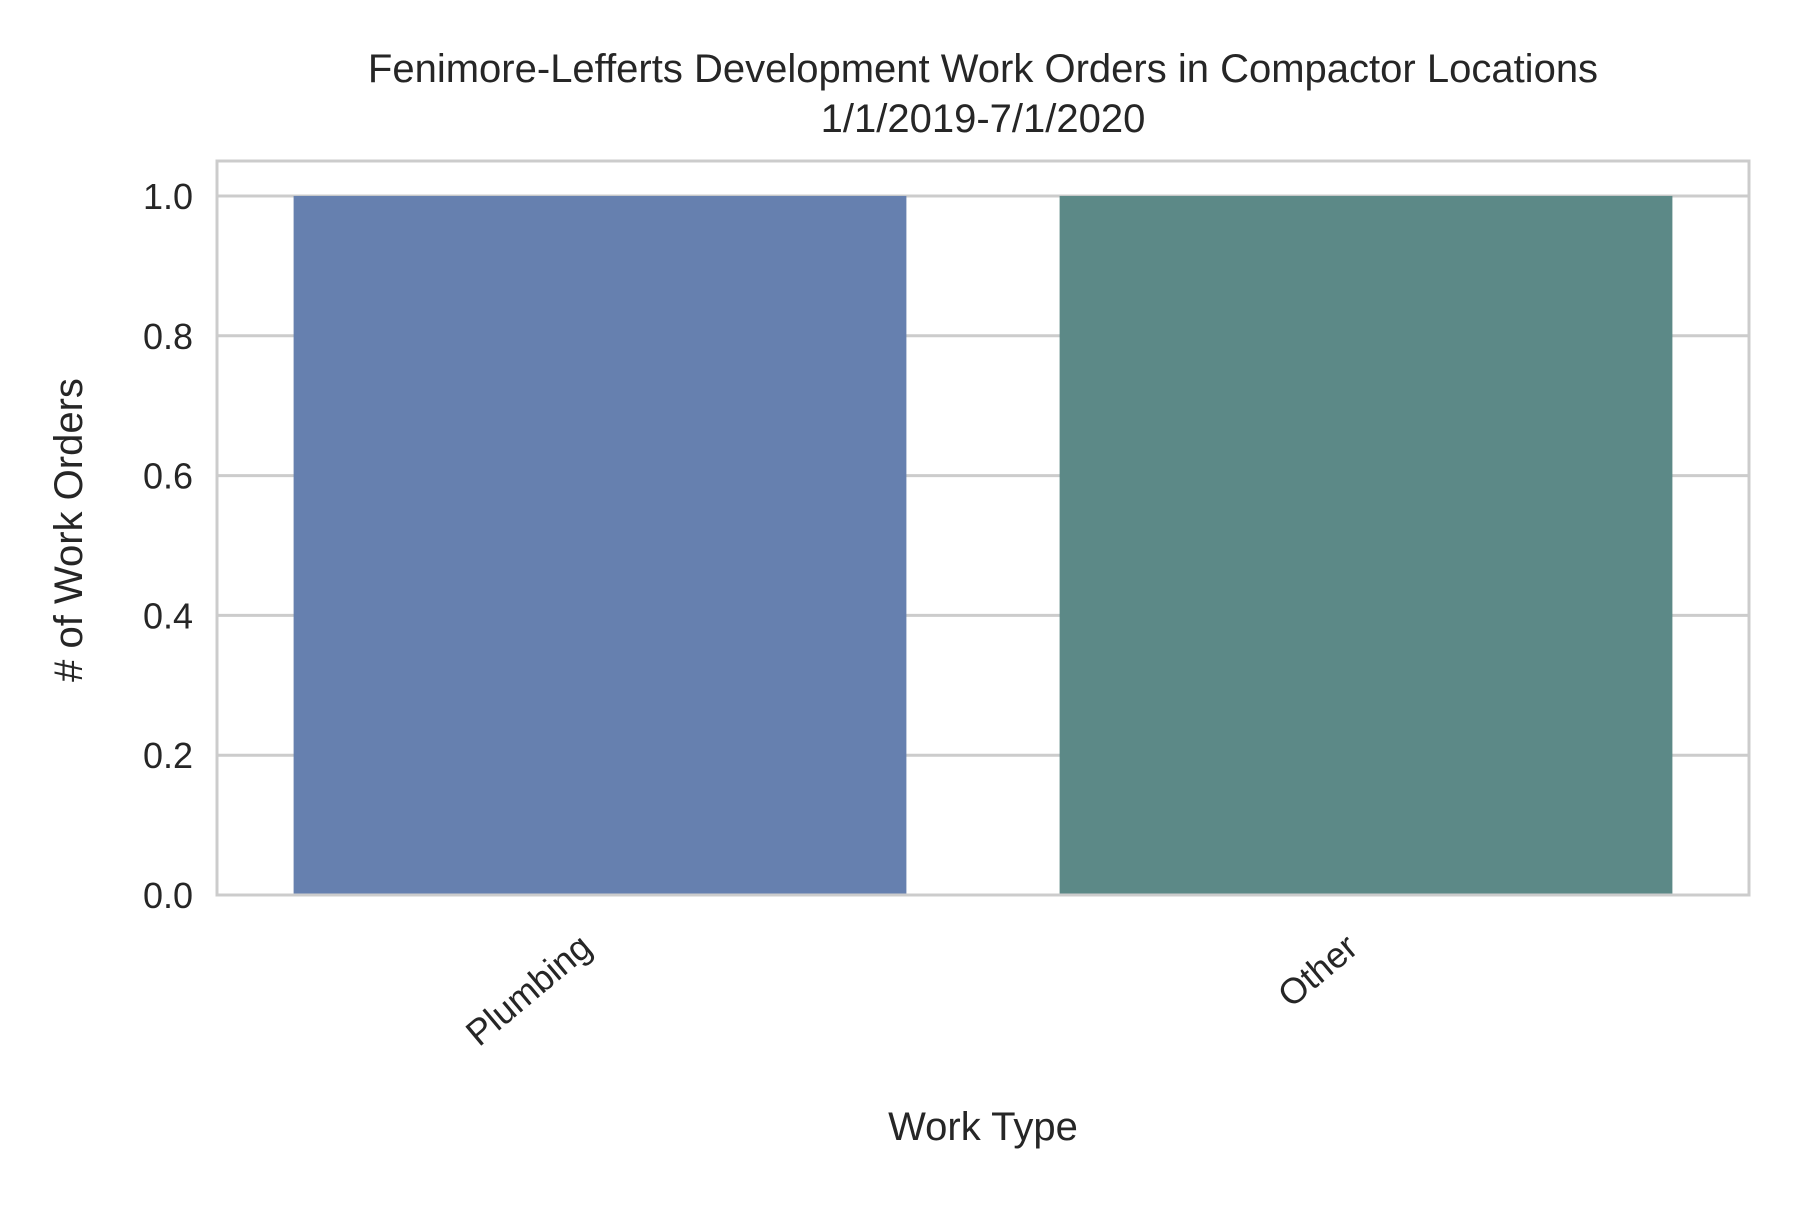  What do you see at coordinates (168, 196) in the screenshot?
I see `y-tick-label-5: 1.0` at bounding box center [168, 196].